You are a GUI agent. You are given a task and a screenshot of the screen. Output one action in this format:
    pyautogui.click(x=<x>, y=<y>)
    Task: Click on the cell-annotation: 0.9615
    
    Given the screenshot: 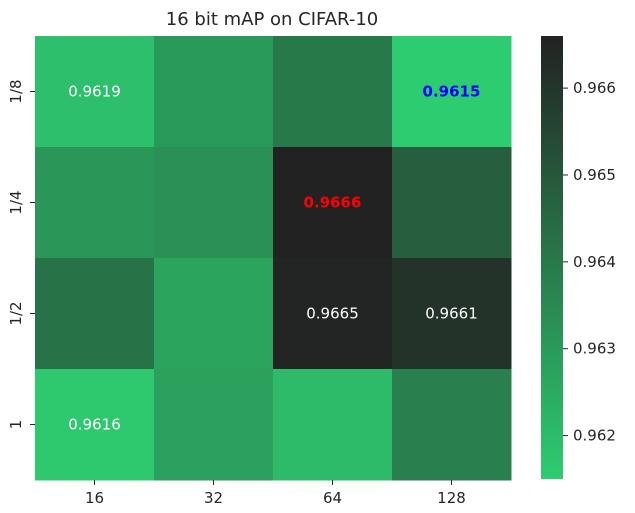 What is the action you would take?
    pyautogui.click(x=452, y=92)
    